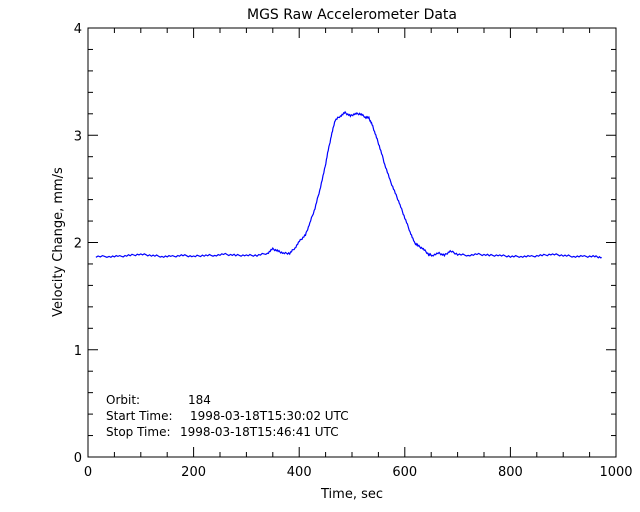 The width and height of the screenshot is (640, 512). What do you see at coordinates (299, 472) in the screenshot?
I see `x-tick-label: 400` at bounding box center [299, 472].